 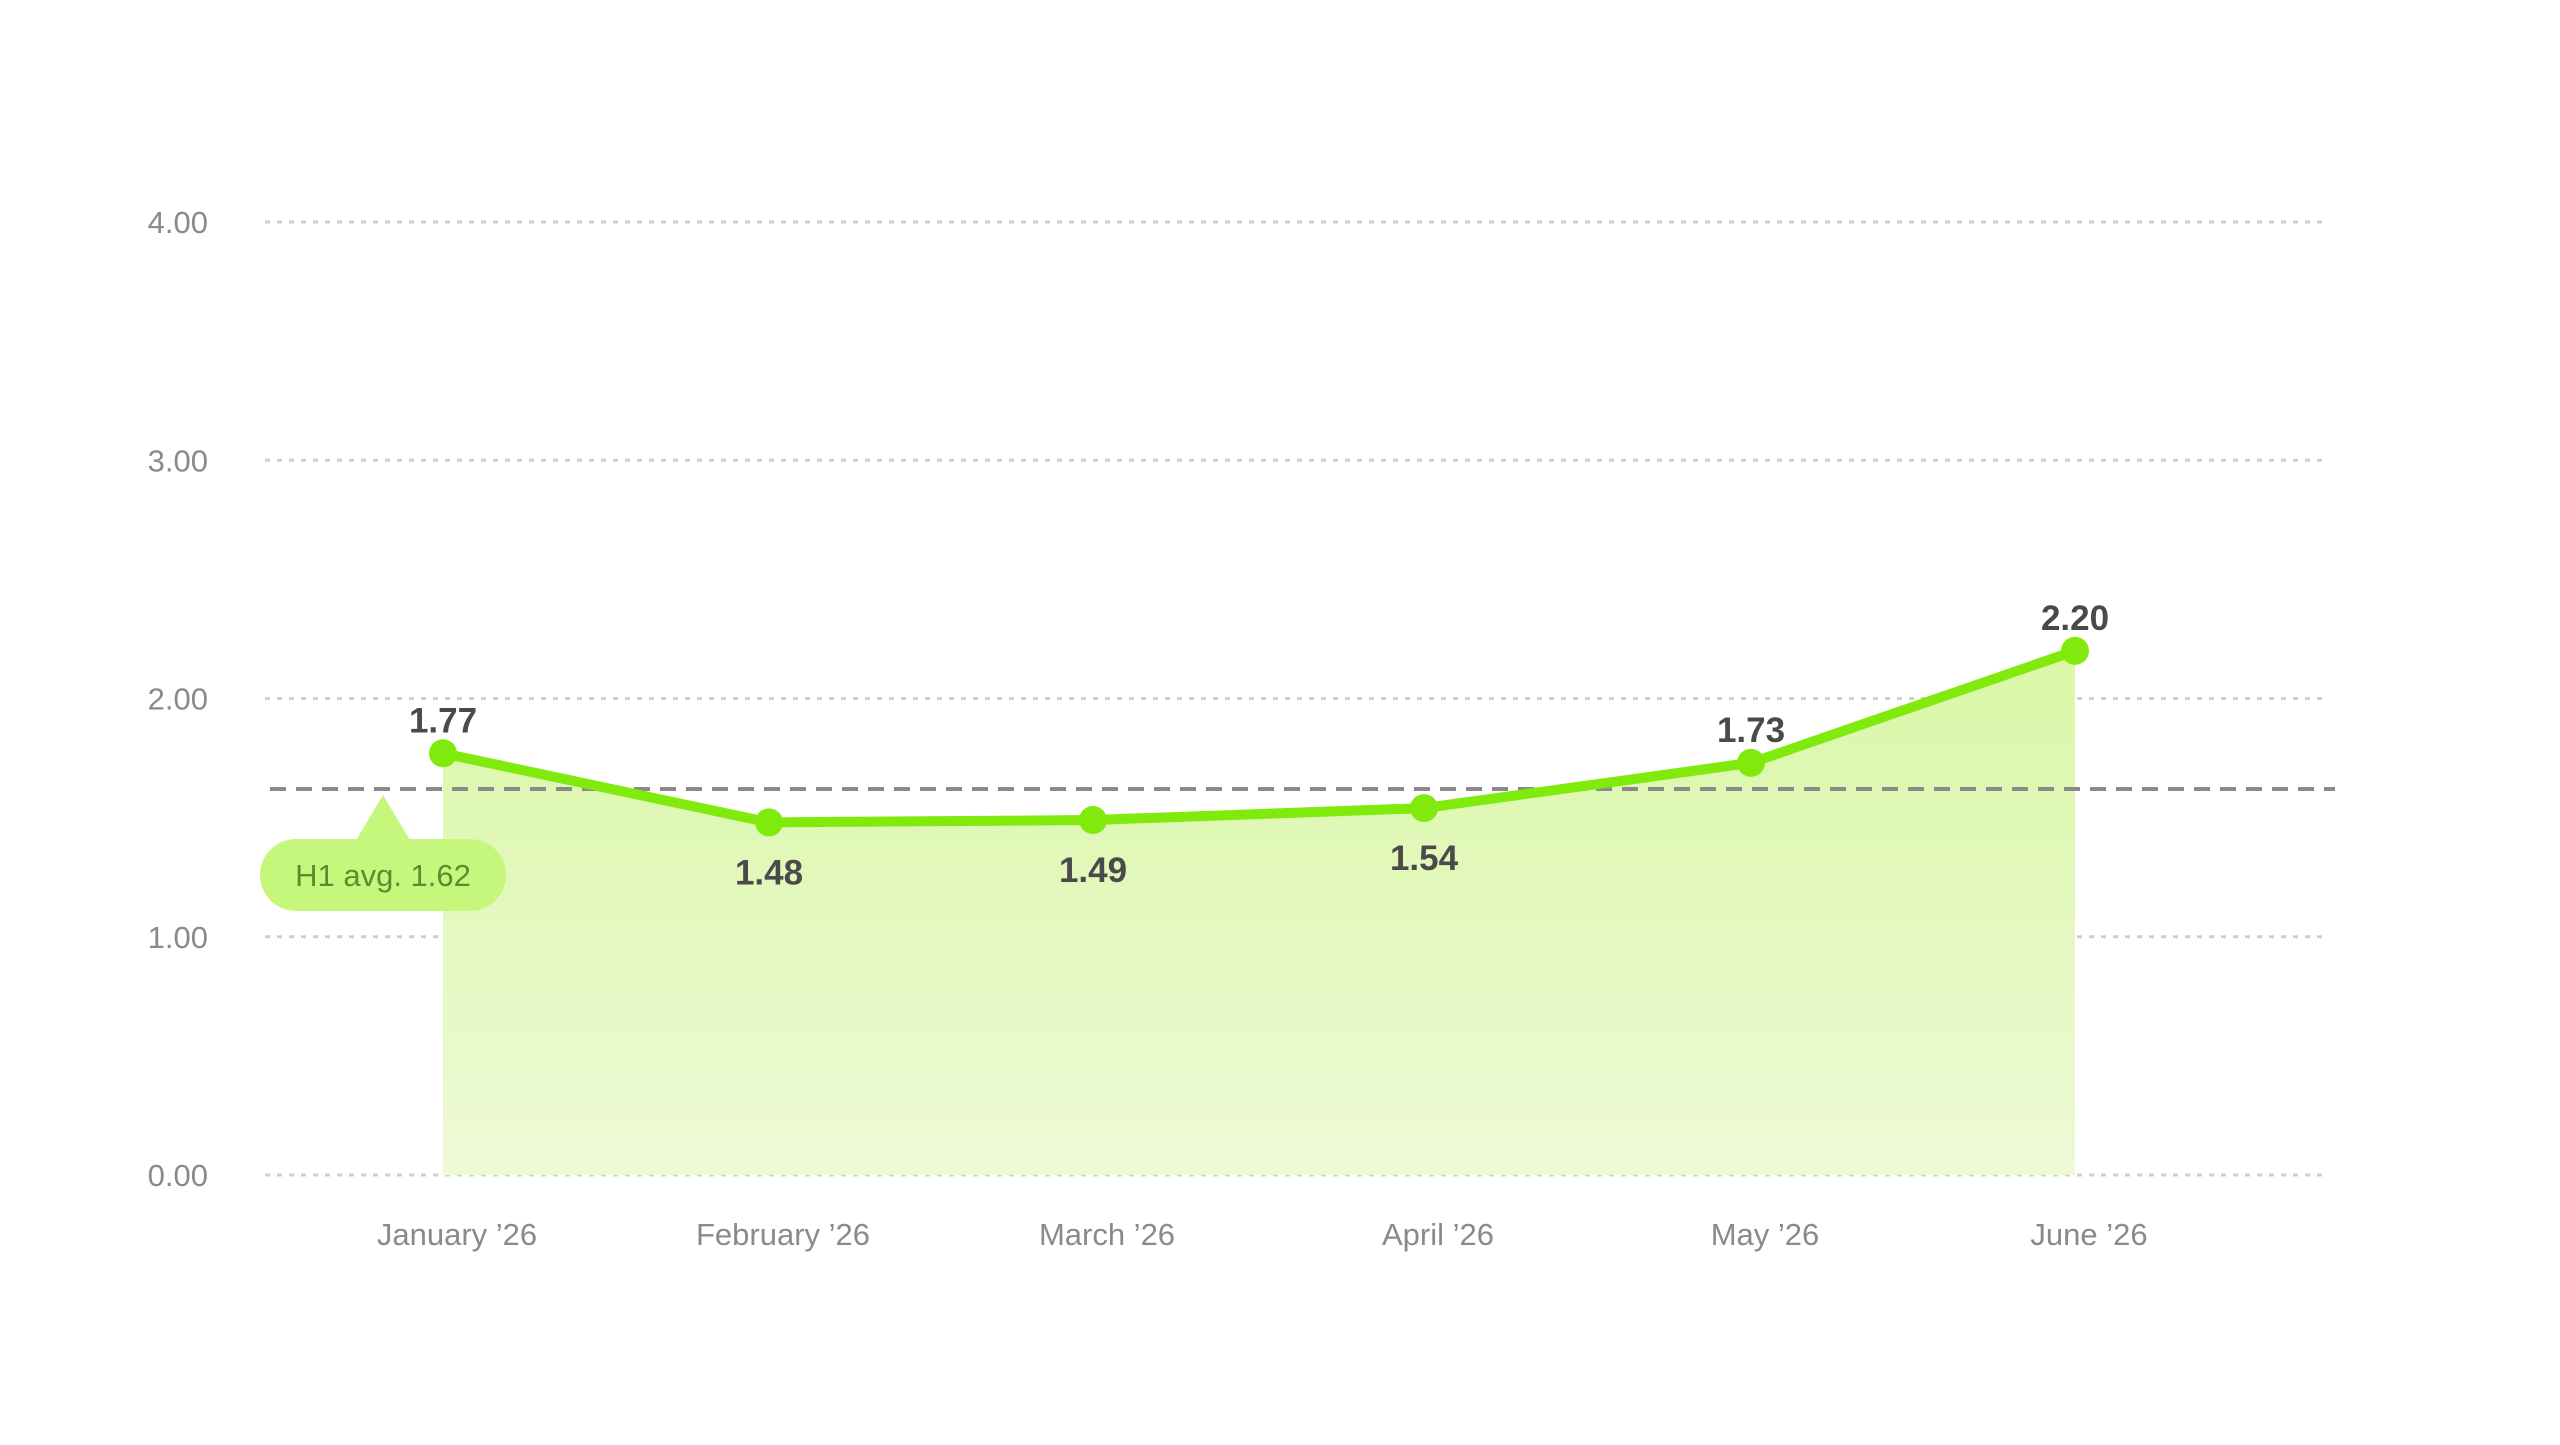 What do you see at coordinates (2088, 1234) in the screenshot?
I see `x-tick-label: June ’26` at bounding box center [2088, 1234].